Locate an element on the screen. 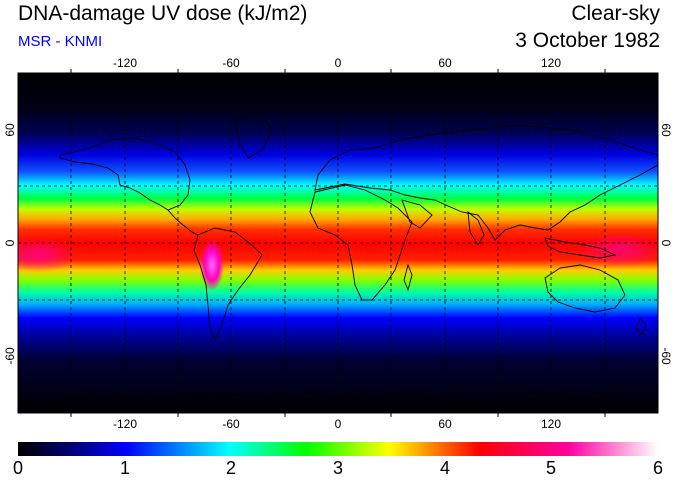 The width and height of the screenshot is (678, 480). map-title: DNA-damage UV dose (kJ/m2) is located at coordinates (163, 13).